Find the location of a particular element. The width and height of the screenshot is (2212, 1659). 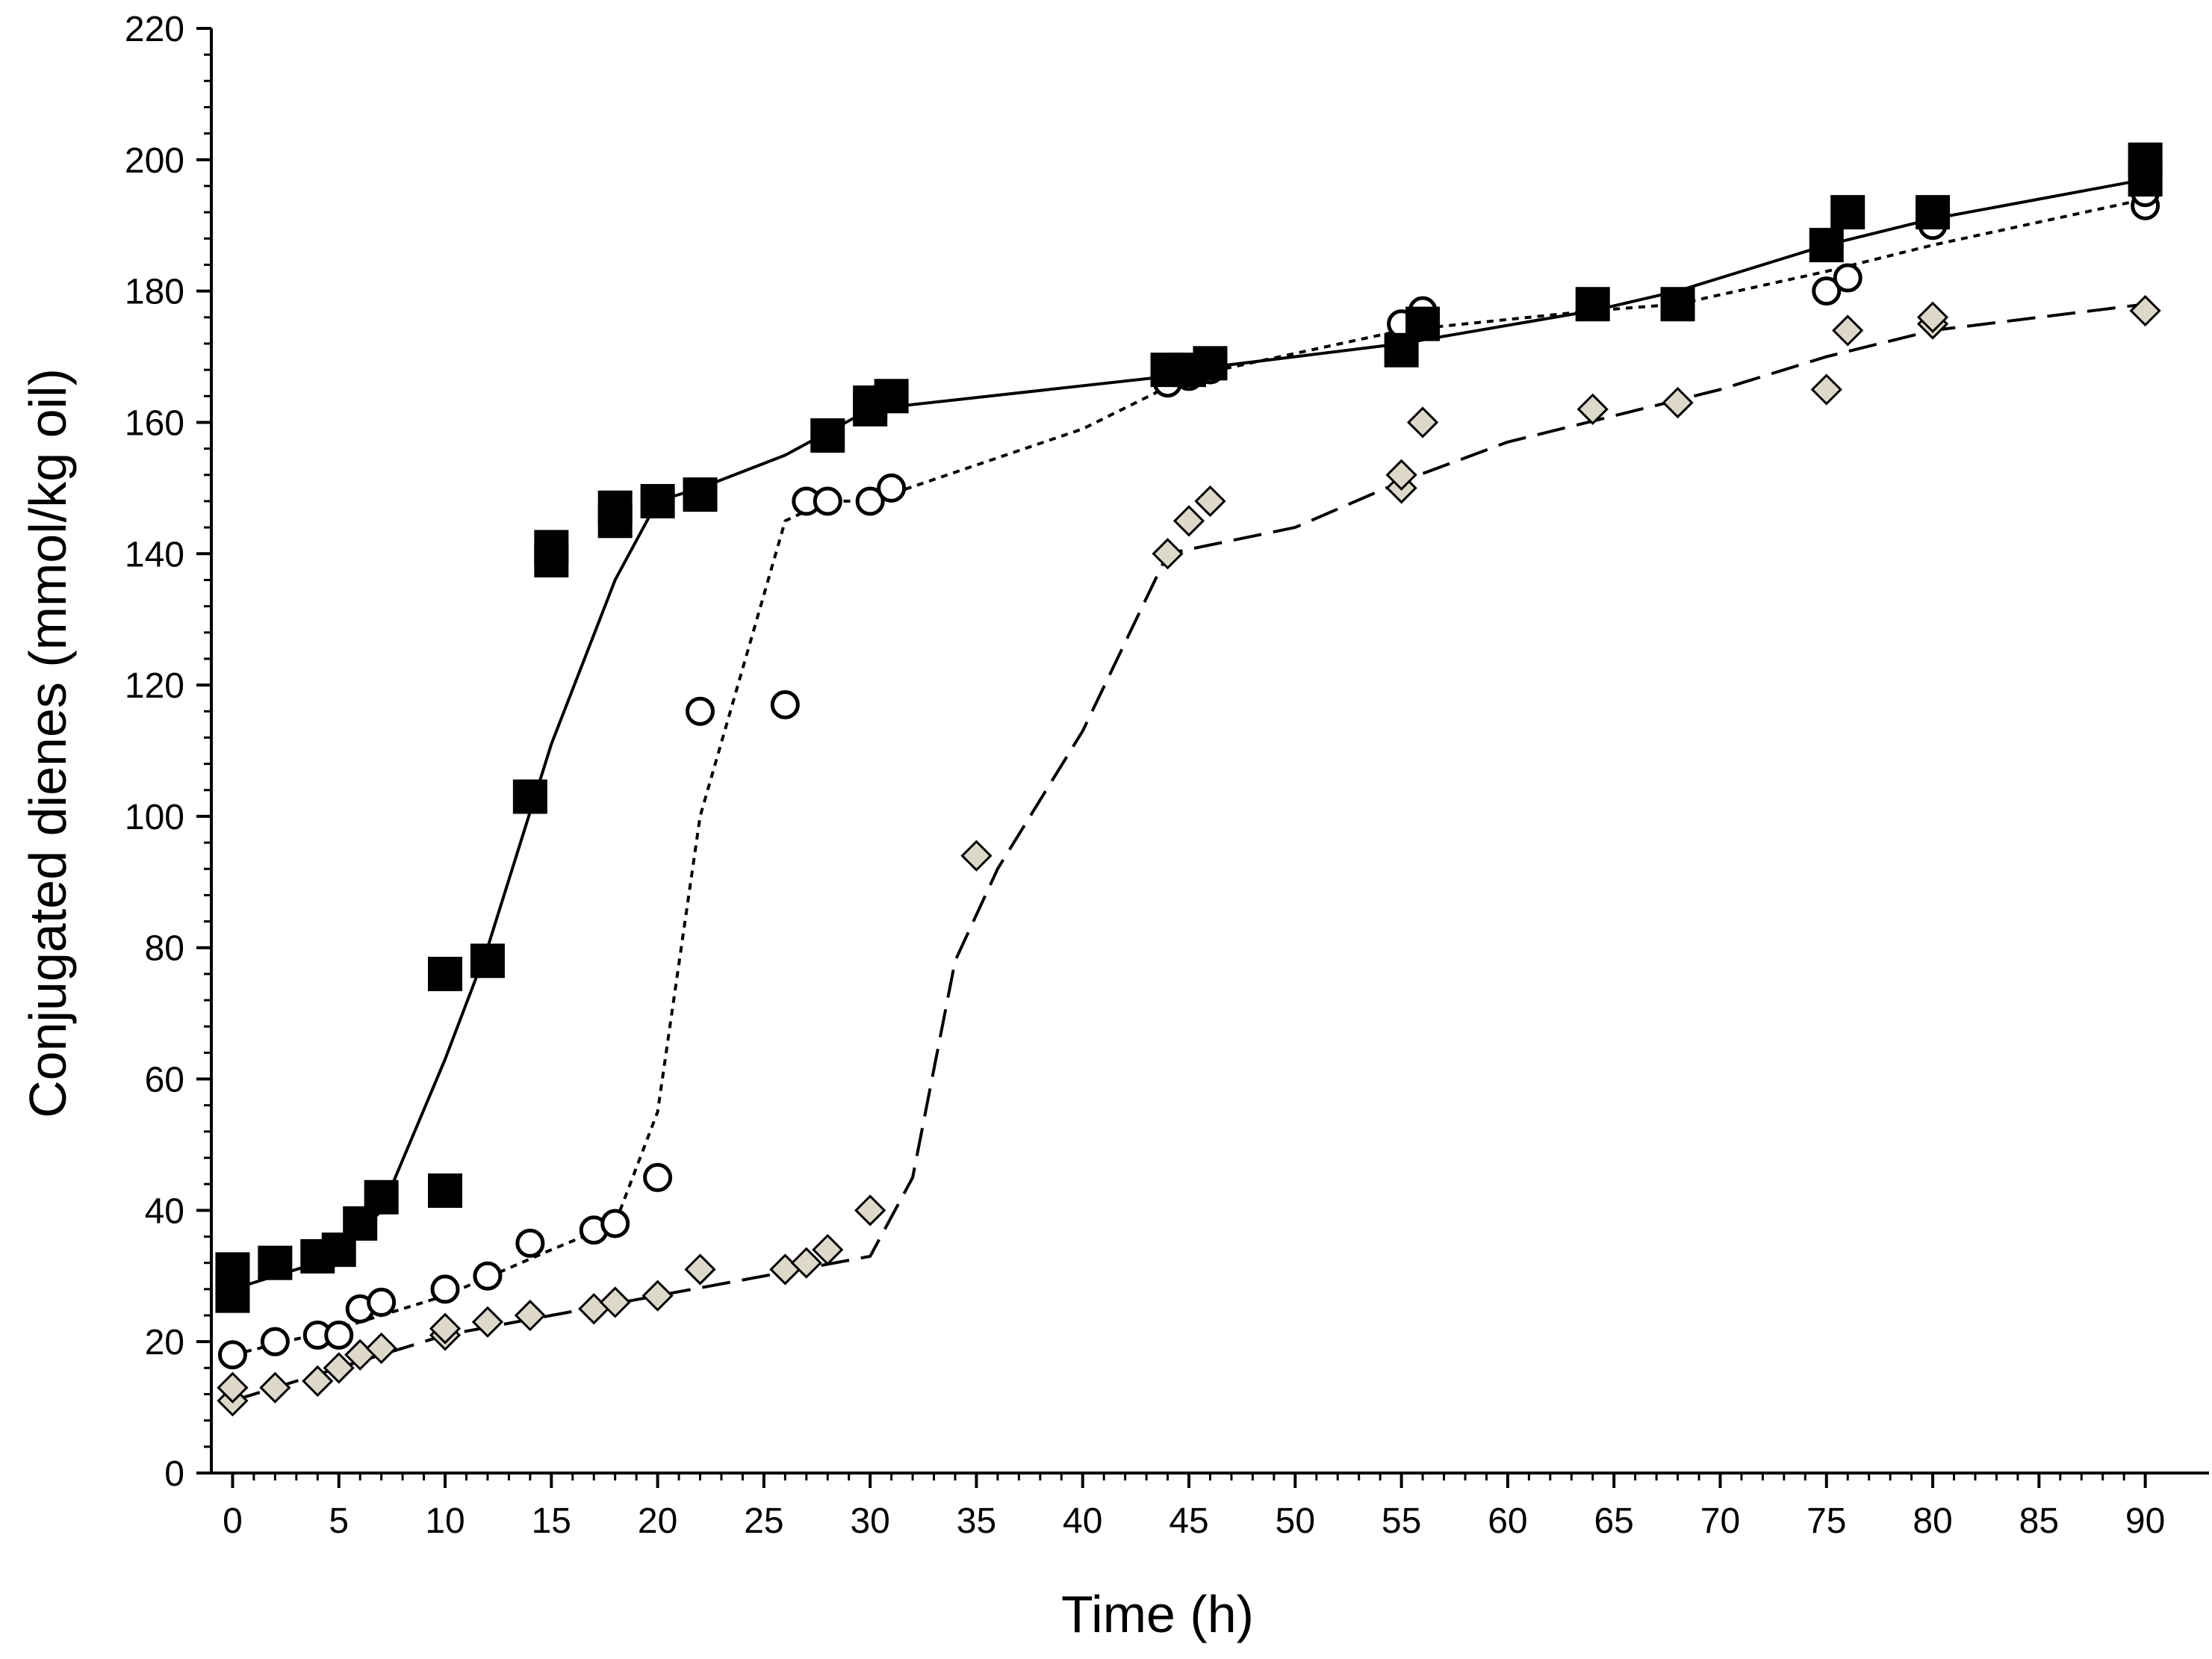

x-tick-label: 5 is located at coordinates (339, 1521).